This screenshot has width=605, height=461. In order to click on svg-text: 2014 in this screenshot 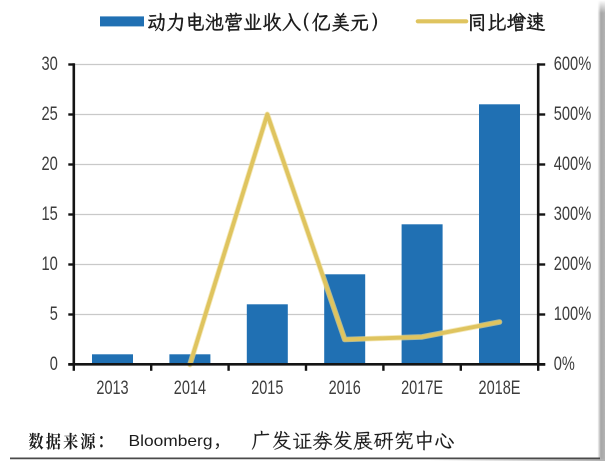, I will do `click(190, 388)`.